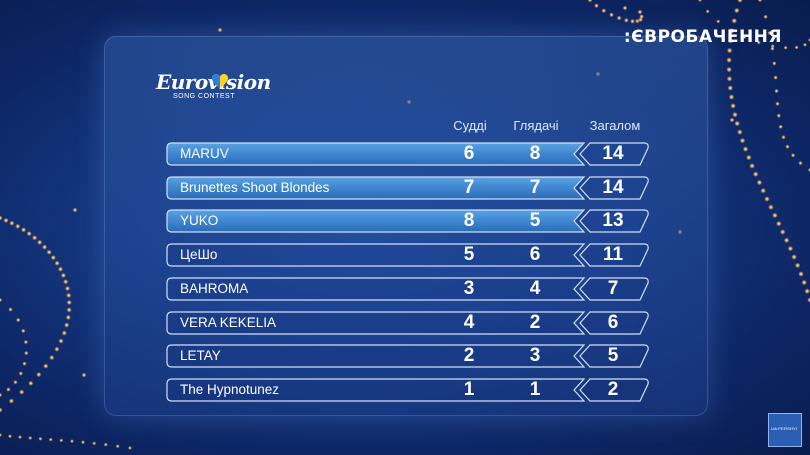 The height and width of the screenshot is (455, 810). What do you see at coordinates (407, 154) in the screenshot?
I see `table-row: MARUV 6 8 14` at bounding box center [407, 154].